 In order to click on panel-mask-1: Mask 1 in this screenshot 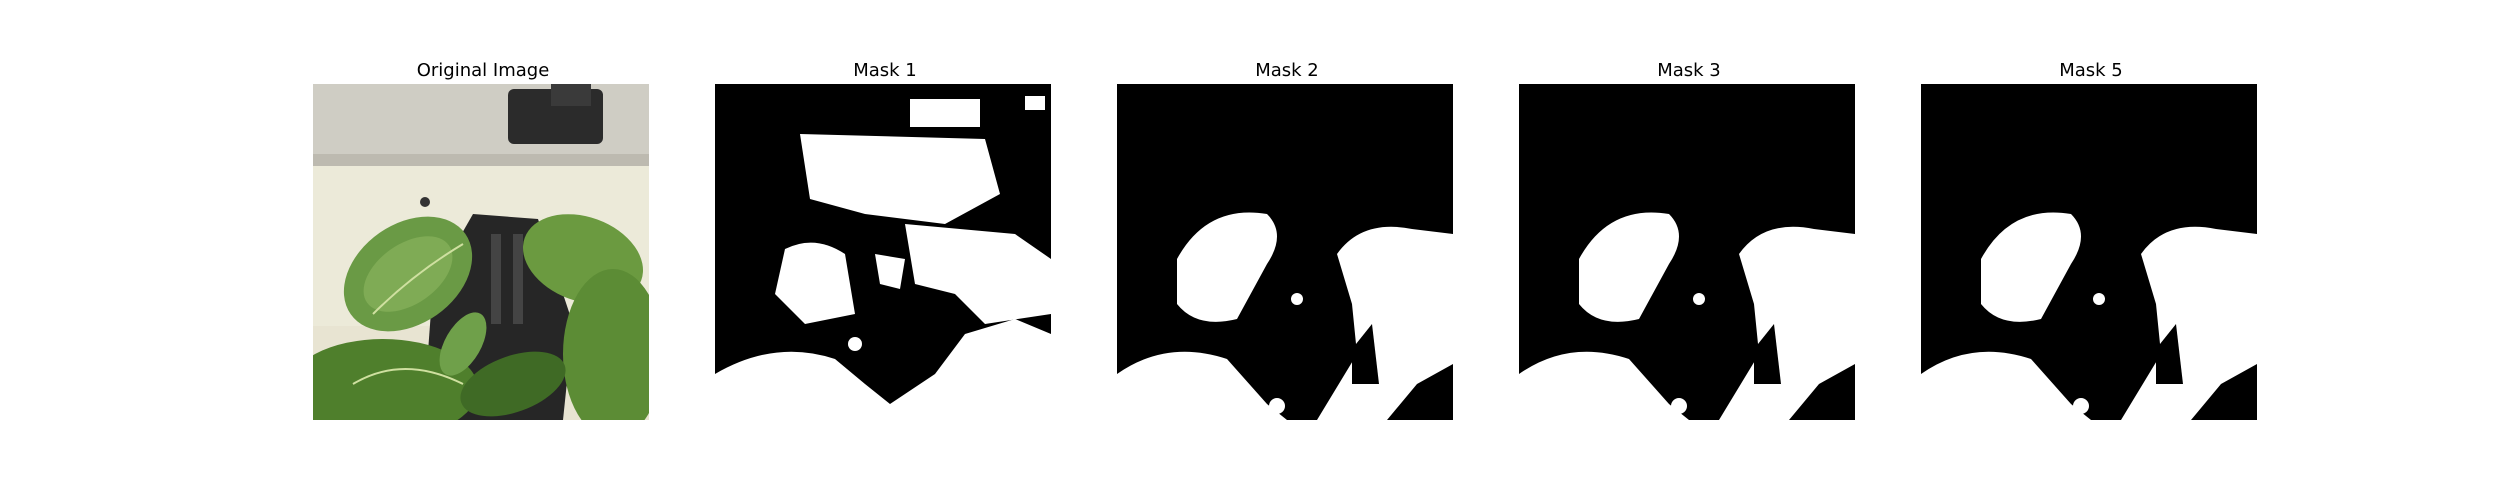, I will do `click(885, 250)`.